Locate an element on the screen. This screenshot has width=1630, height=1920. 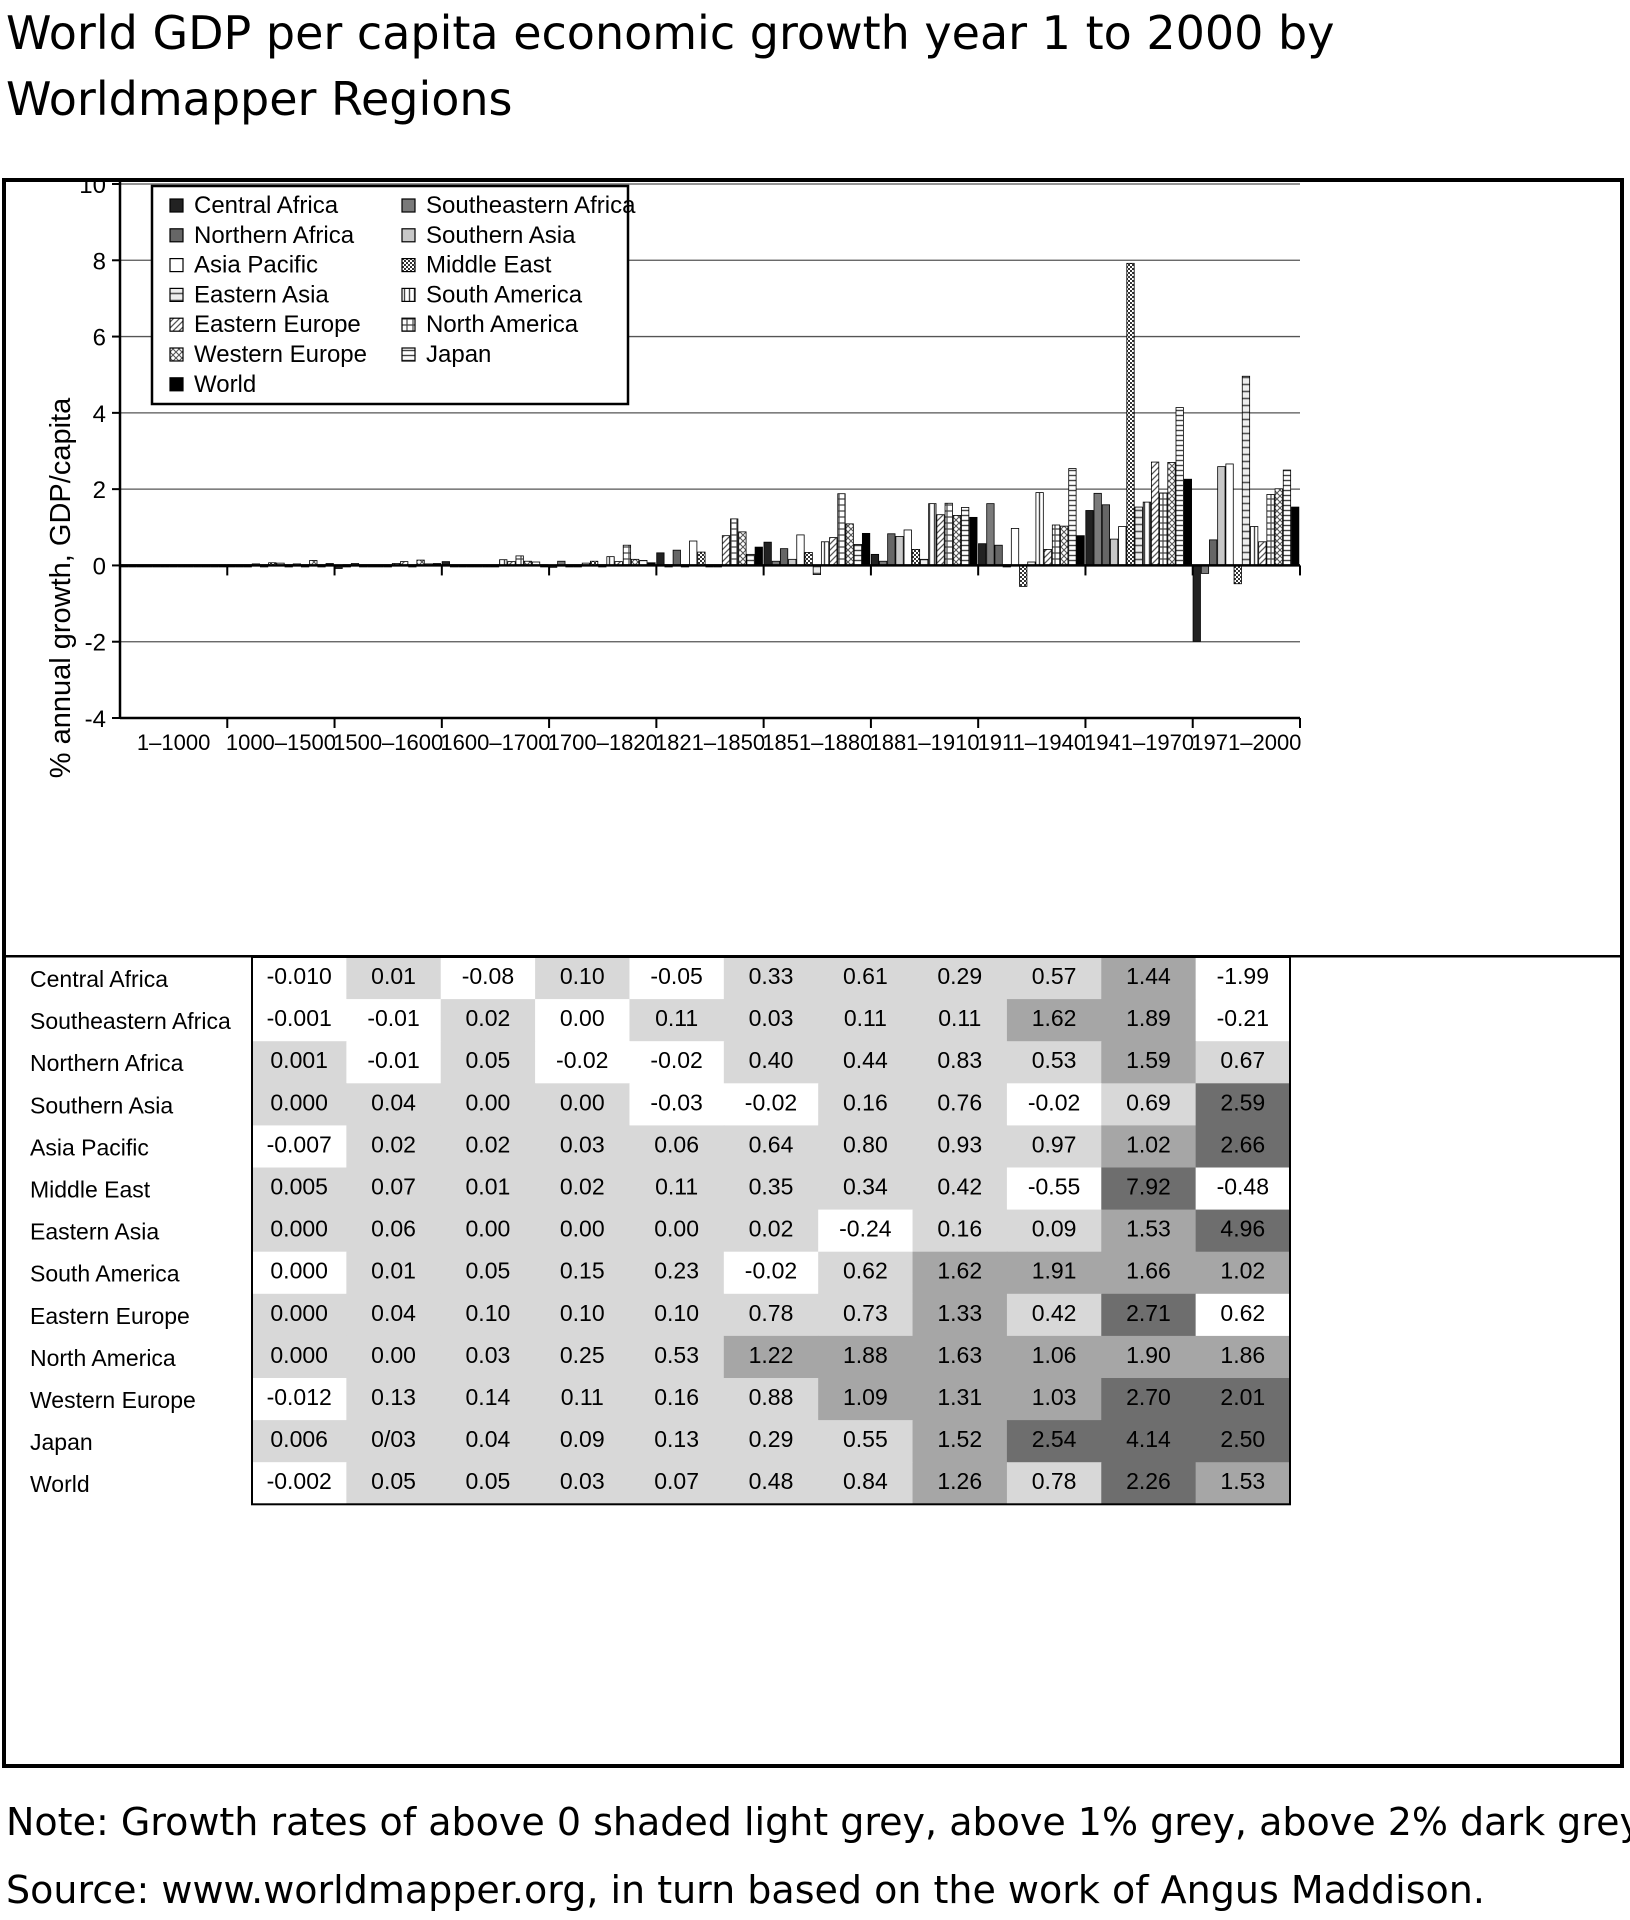
table-row-label: Japan is located at coordinates (61, 1442).